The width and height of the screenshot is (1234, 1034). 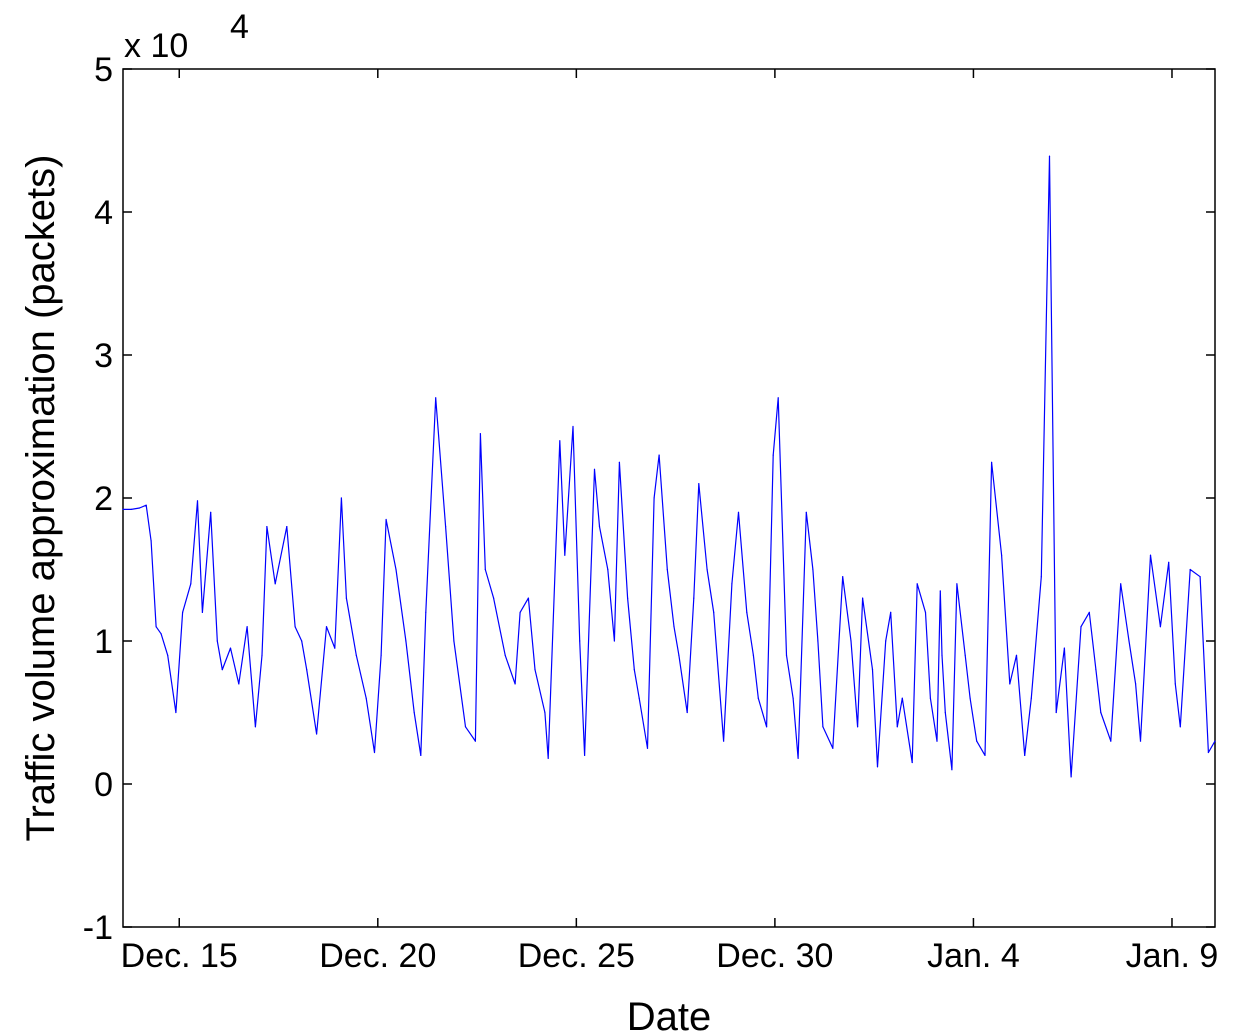 What do you see at coordinates (103, 785) in the screenshot?
I see `y-tick-label: 0` at bounding box center [103, 785].